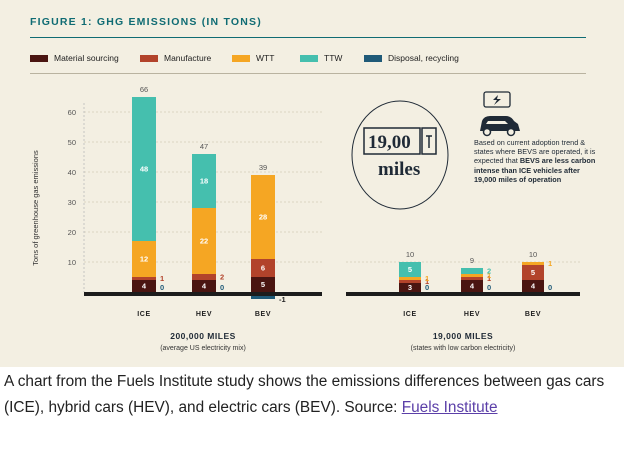 This screenshot has width=624, height=461. I want to click on data-label: 12, so click(144, 259).